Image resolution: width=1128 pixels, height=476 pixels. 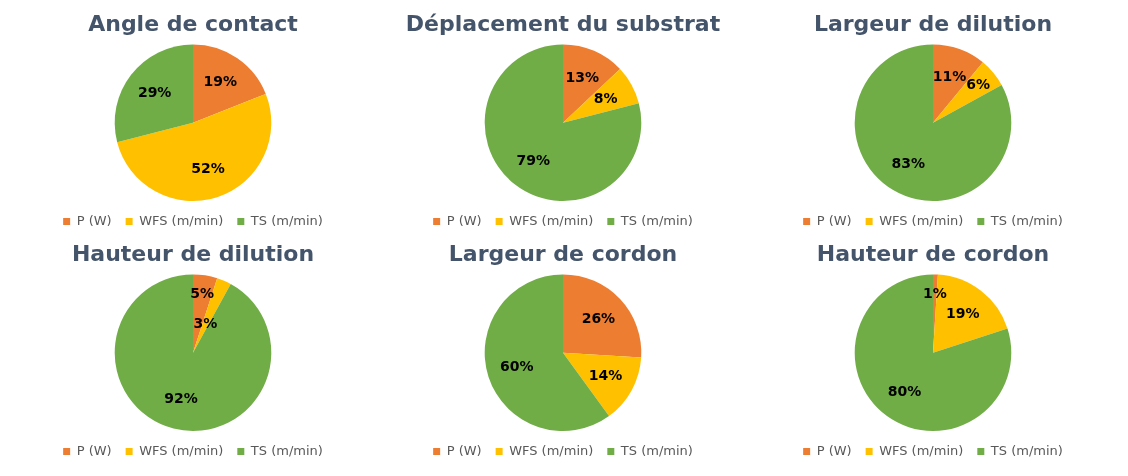 I want to click on data-label: 29%, so click(x=154, y=91).